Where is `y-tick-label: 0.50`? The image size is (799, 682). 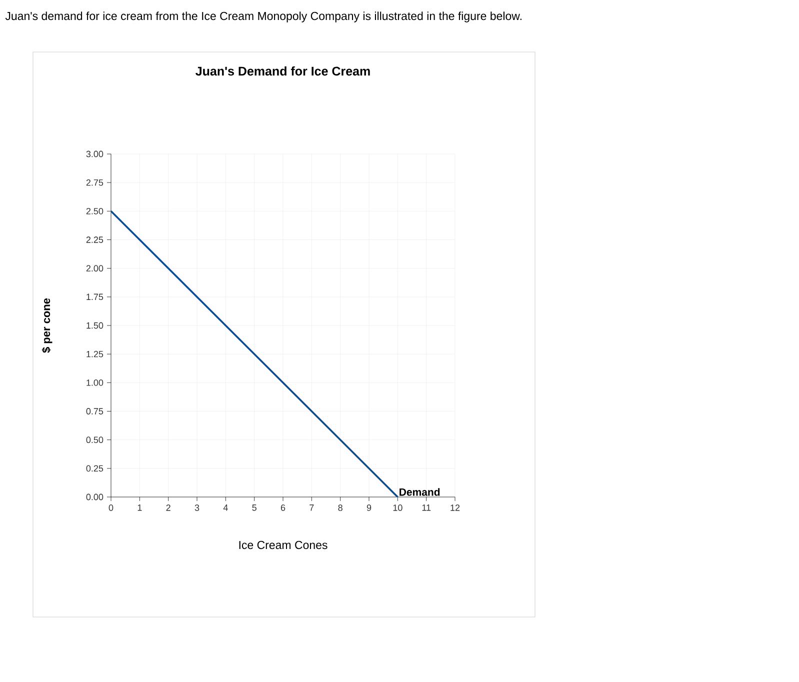
y-tick-label: 0.50 is located at coordinates (95, 440).